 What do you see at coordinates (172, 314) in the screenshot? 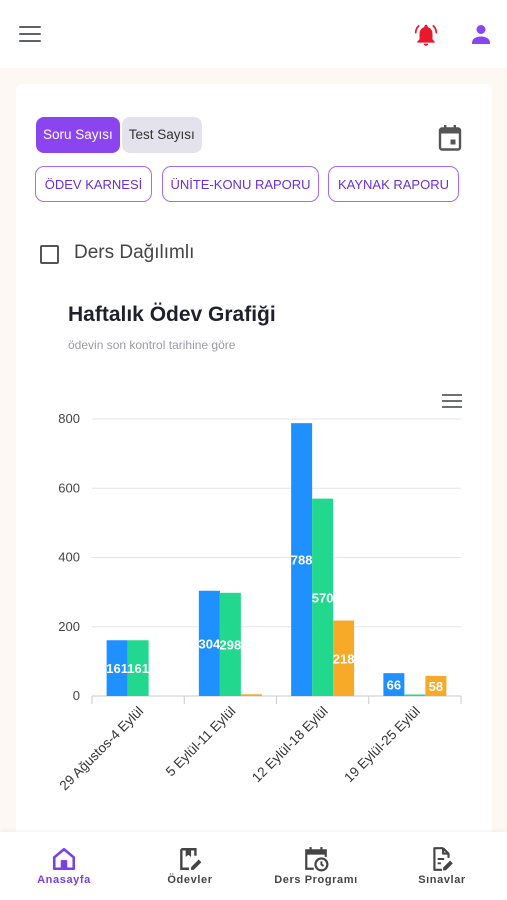
I see `chart-title: Haftalık Ödev Grafiği` at bounding box center [172, 314].